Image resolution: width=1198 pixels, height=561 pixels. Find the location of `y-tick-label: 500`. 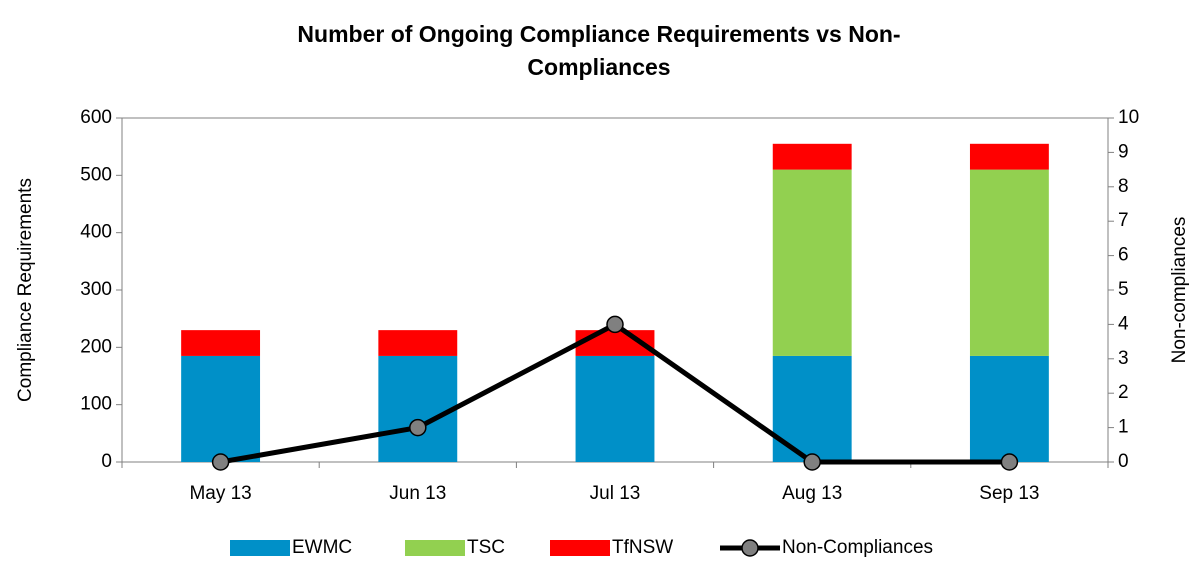

y-tick-label: 500 is located at coordinates (96, 174).